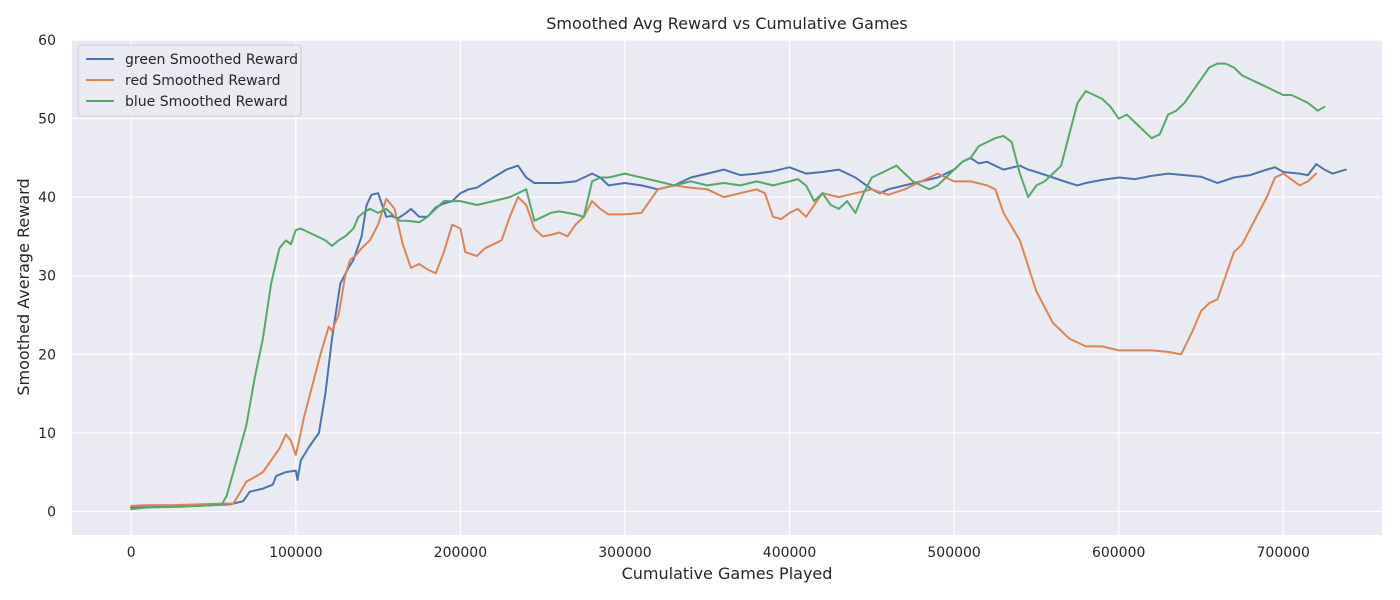 Image resolution: width=1400 pixels, height=600 pixels. I want to click on y-axis-ticks: 0 10 20 30 40 50 60, so click(47, 276).